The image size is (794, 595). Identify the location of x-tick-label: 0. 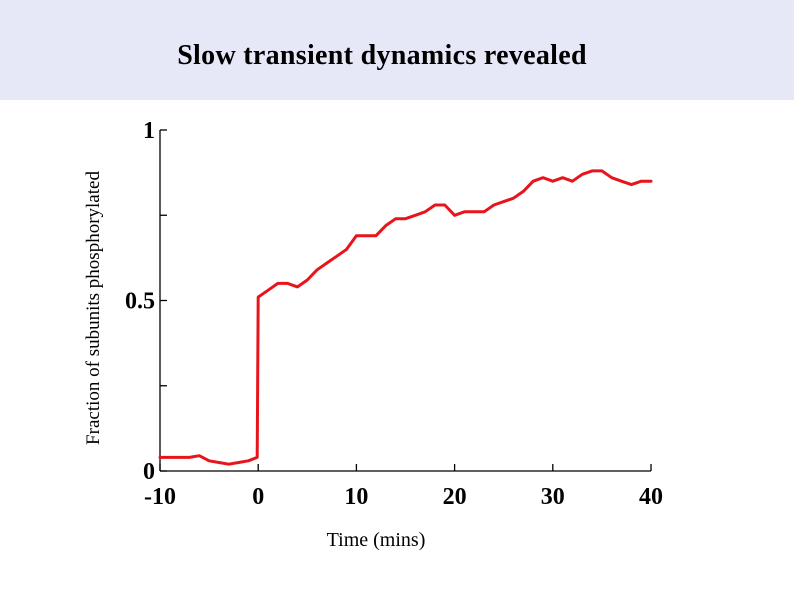
(258, 497).